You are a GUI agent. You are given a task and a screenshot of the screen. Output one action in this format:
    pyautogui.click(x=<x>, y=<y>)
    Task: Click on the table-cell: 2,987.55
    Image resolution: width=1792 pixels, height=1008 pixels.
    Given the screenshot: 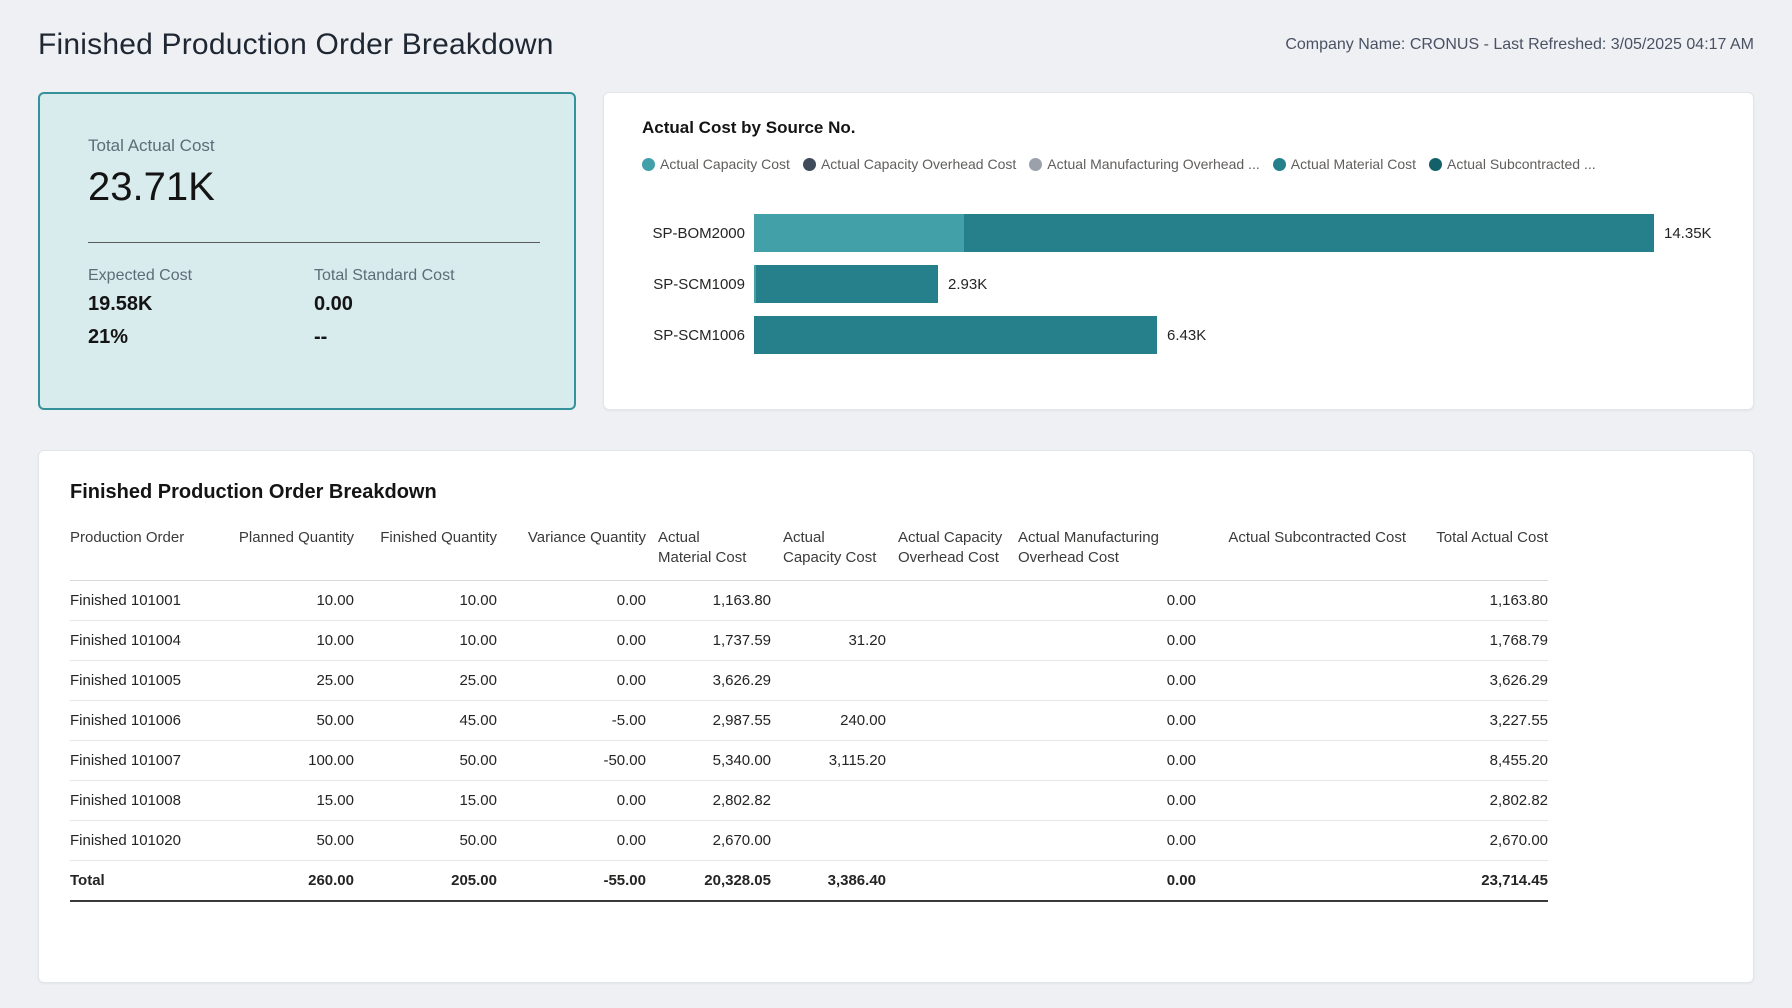 What is the action you would take?
    pyautogui.click(x=708, y=720)
    